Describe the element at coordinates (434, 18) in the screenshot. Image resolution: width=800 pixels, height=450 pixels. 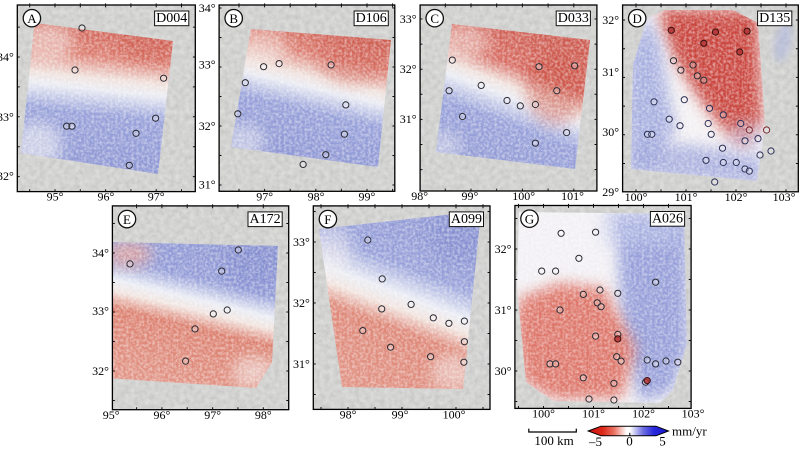
I see `svg-text: C` at that location.